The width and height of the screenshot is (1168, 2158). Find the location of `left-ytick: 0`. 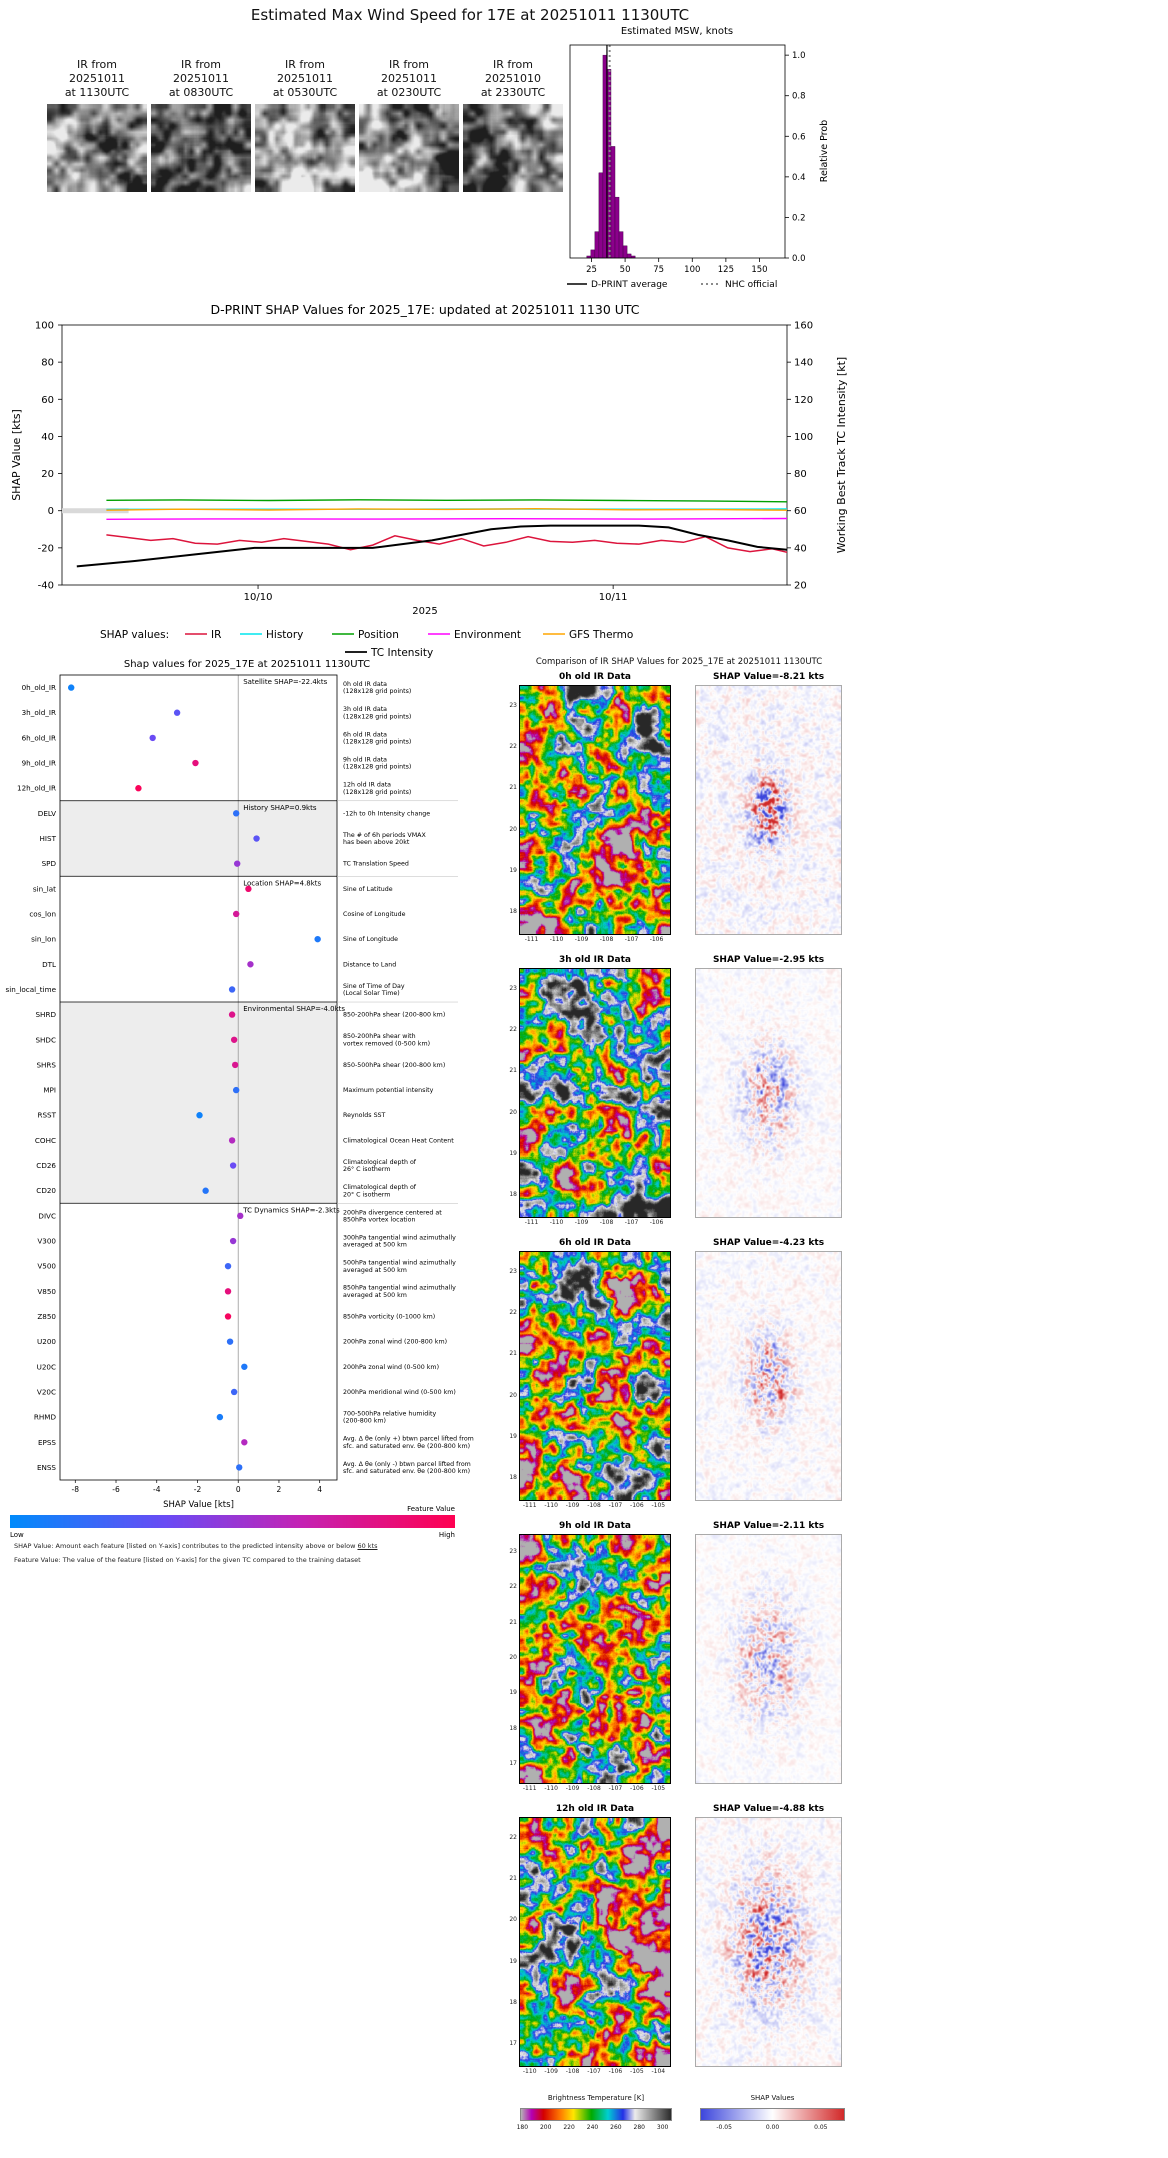

left-ytick: 0 is located at coordinates (51, 511).